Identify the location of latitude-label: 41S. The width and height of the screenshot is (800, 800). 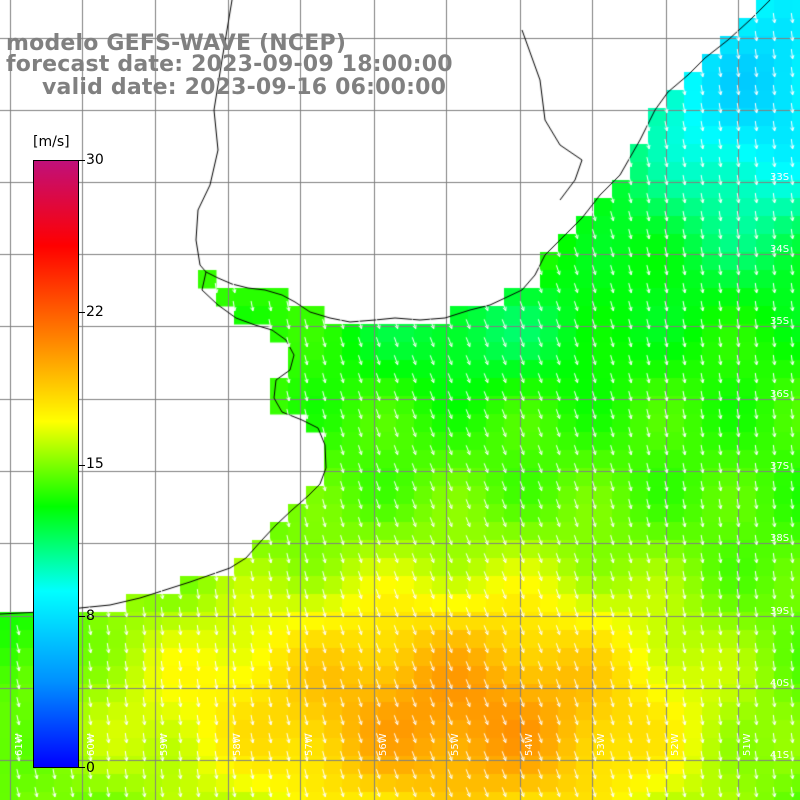
(779, 755).